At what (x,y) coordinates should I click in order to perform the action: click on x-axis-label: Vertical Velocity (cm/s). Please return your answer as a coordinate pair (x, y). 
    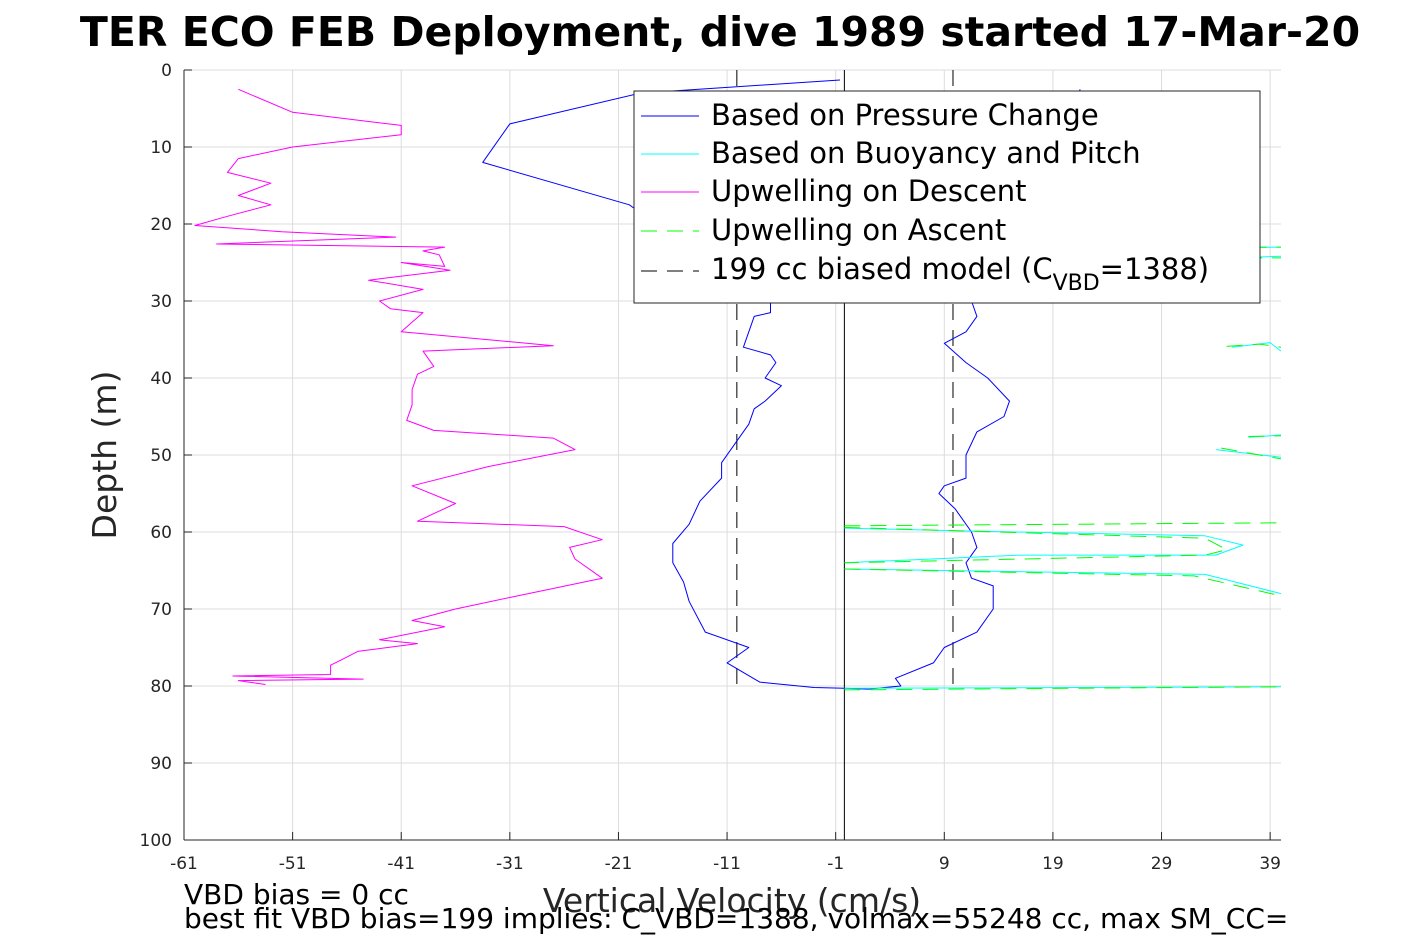
    Looking at the image, I should click on (732, 900).